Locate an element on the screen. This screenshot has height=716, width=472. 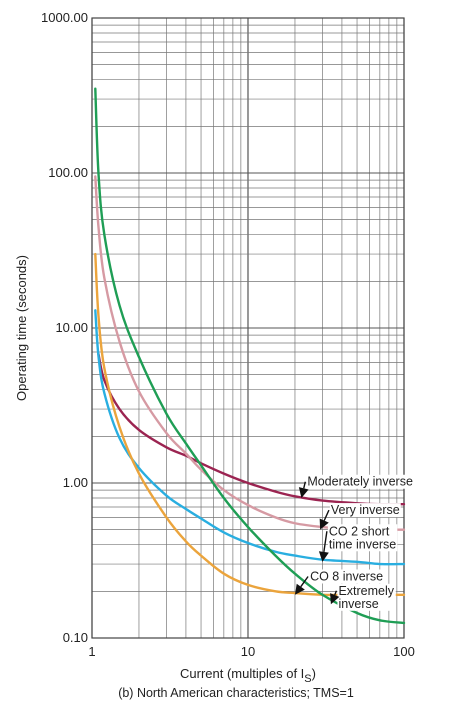
curve-label-line: Moderately inverse is located at coordinates (360, 482).